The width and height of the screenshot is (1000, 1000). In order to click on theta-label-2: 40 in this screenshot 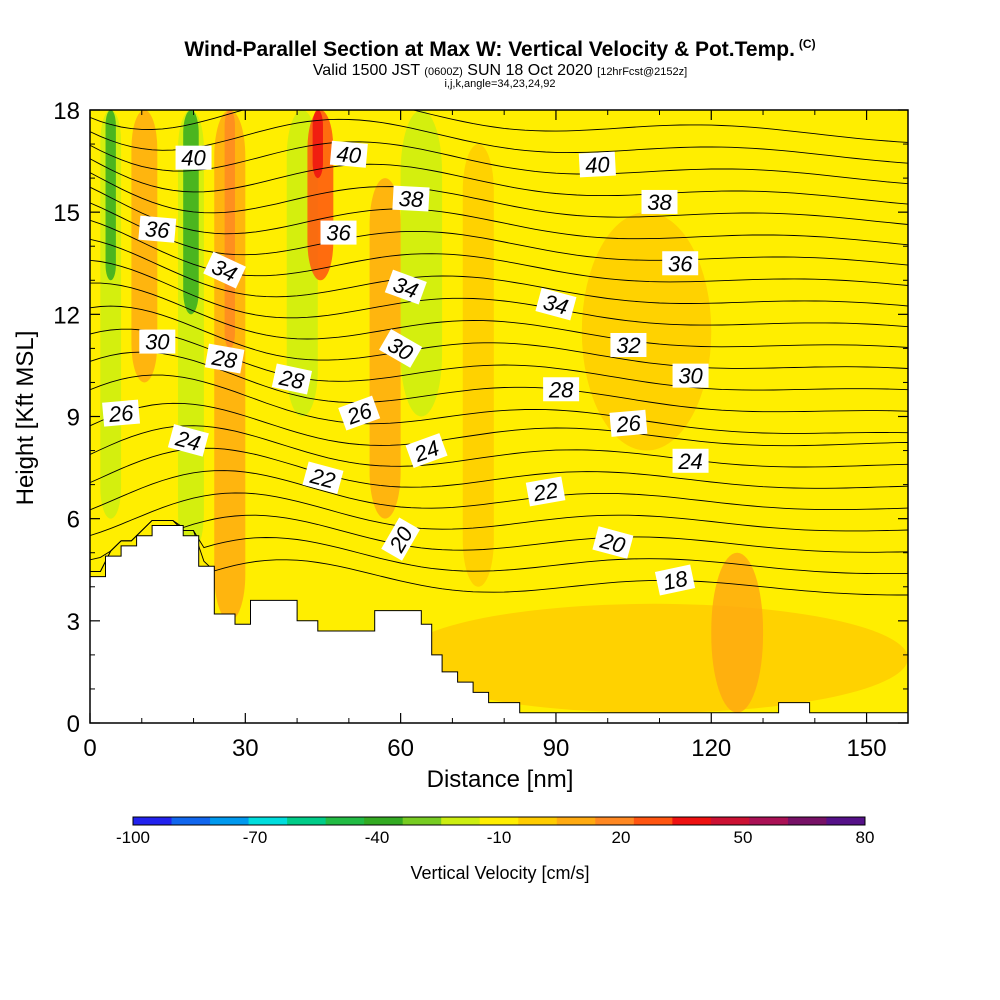, I will do `click(597, 164)`.